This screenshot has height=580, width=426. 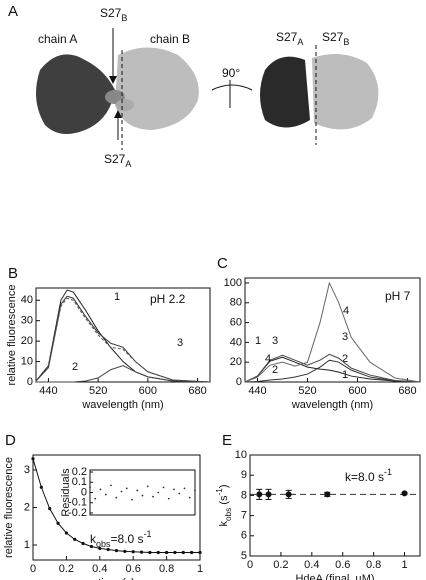 What do you see at coordinates (268, 359) in the screenshot?
I see `curve-label: 4` at bounding box center [268, 359].